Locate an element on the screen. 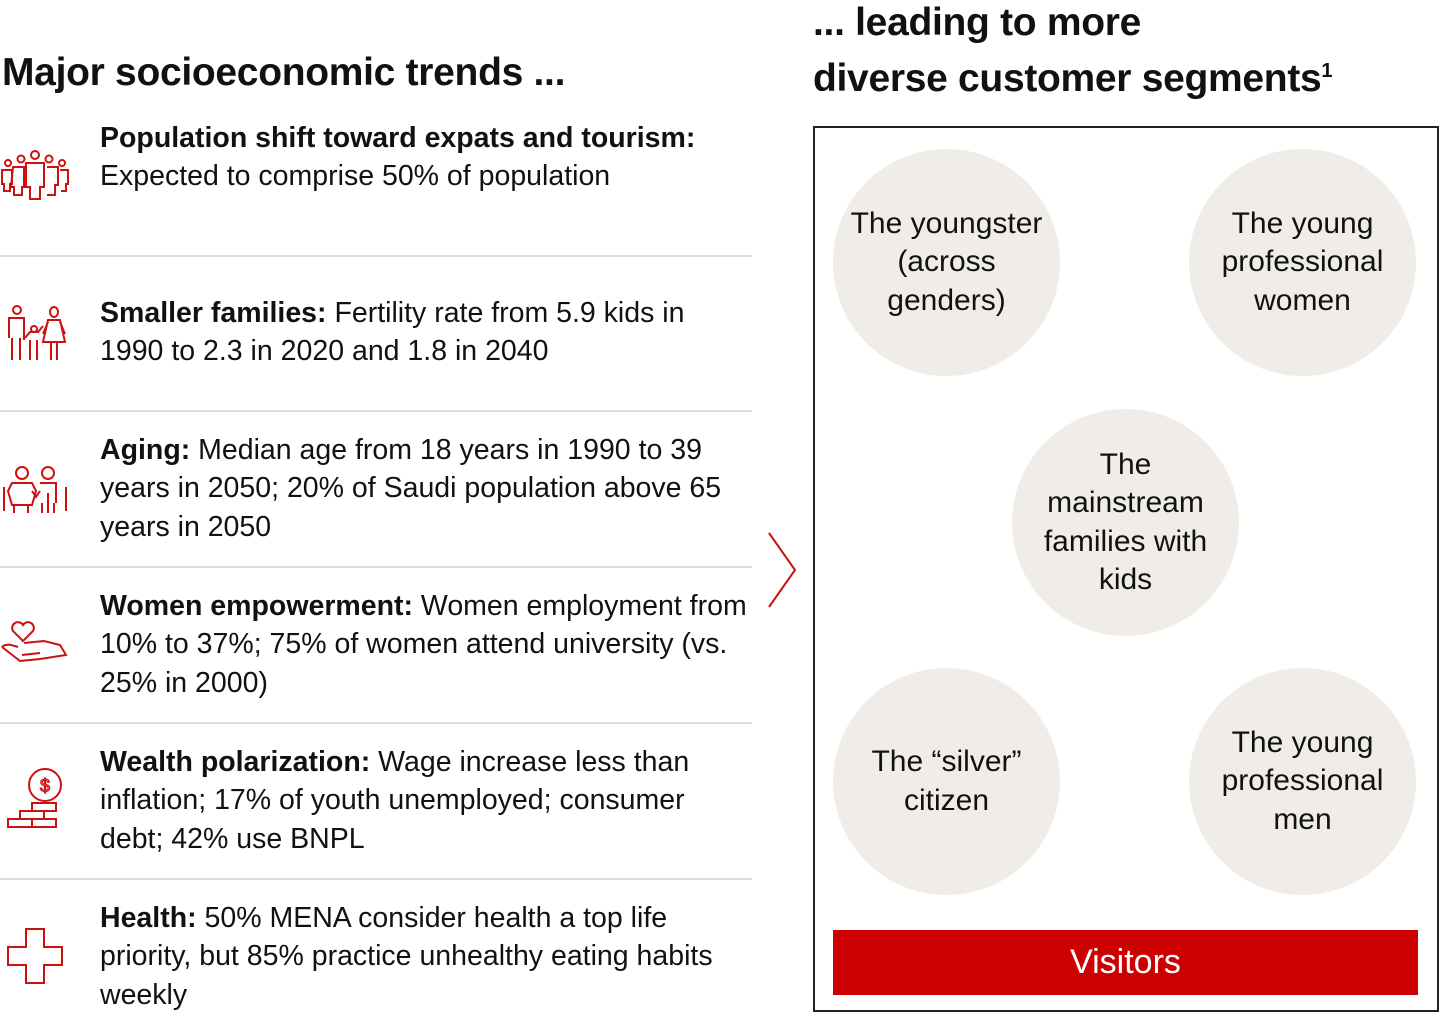 The width and height of the screenshot is (1440, 1014). trend-bold: Aging: is located at coordinates (145, 450).